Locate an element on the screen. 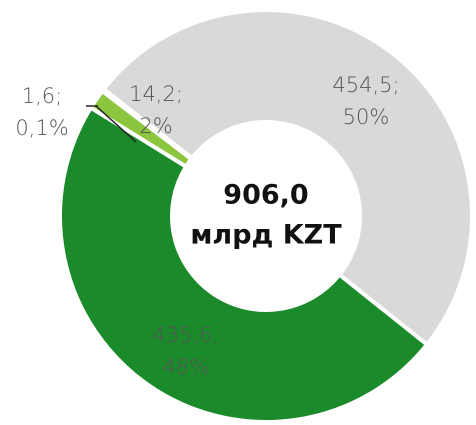  value-label: 1,6; is located at coordinates (42, 96).